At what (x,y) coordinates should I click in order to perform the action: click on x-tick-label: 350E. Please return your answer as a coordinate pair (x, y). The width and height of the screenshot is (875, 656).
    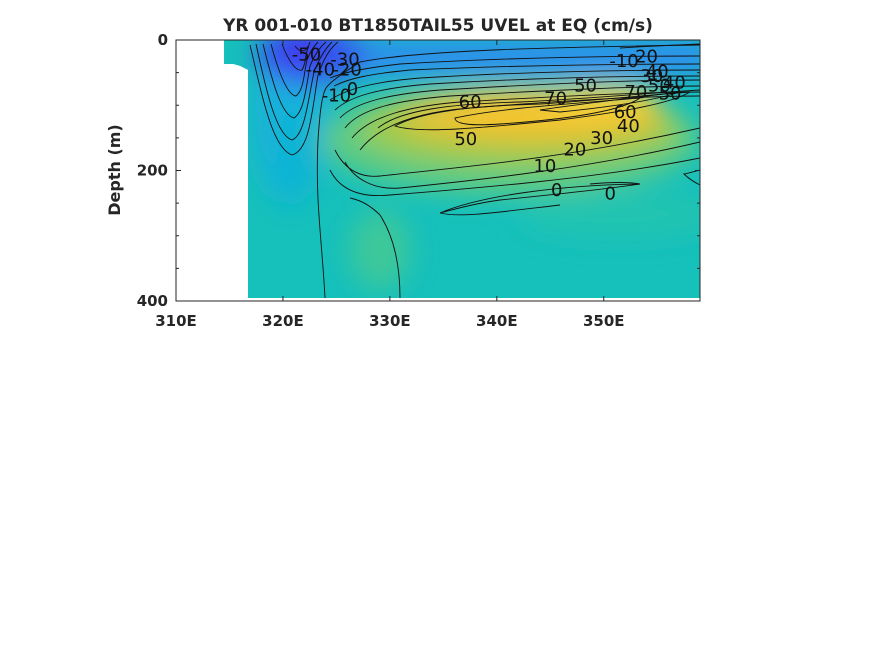
    Looking at the image, I should click on (604, 321).